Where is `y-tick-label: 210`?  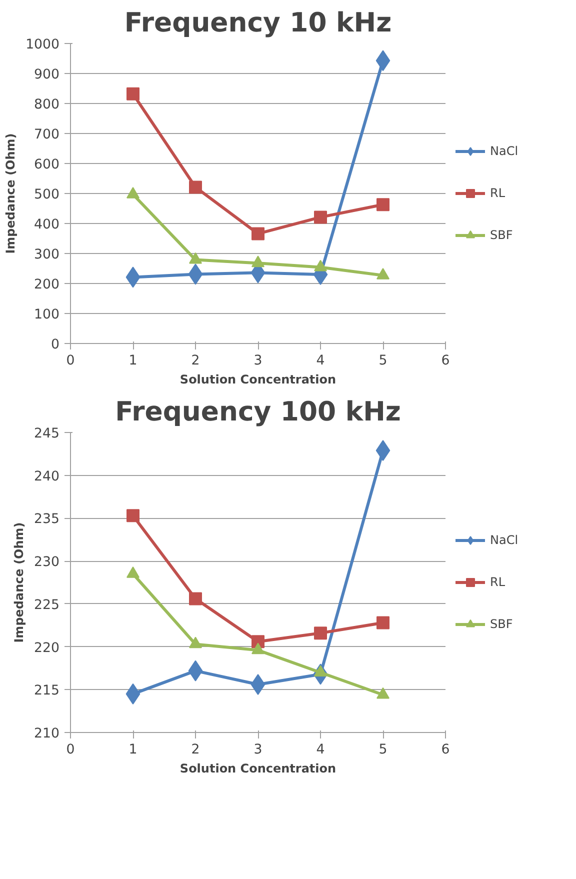 y-tick-label: 210 is located at coordinates (47, 734).